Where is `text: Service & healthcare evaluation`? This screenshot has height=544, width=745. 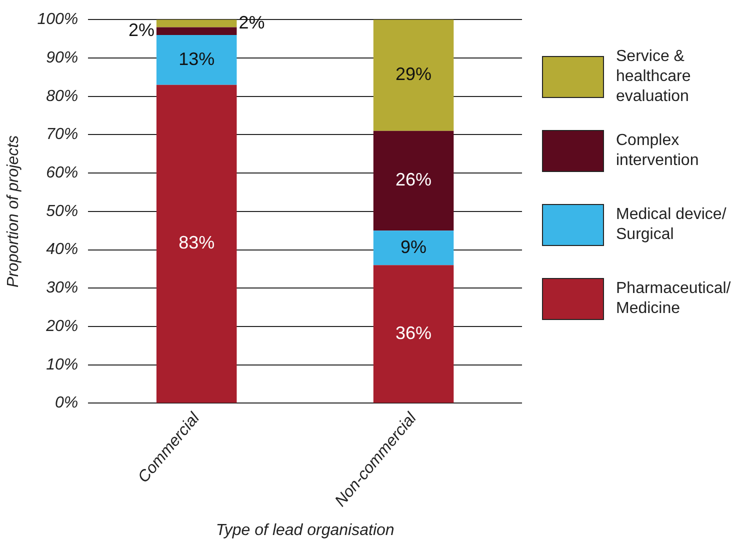
text: Service & healthcare evaluation is located at coordinates (654, 77).